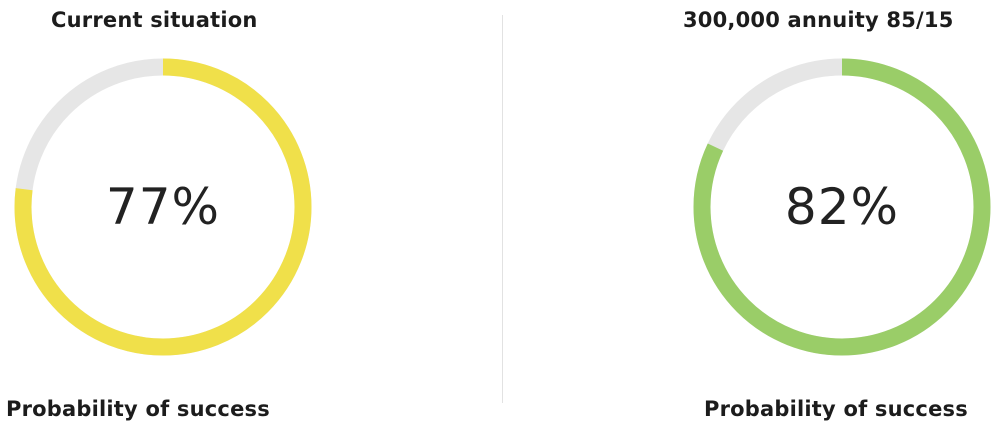  What do you see at coordinates (154, 20) in the screenshot?
I see `scenario-title: Current situation` at bounding box center [154, 20].